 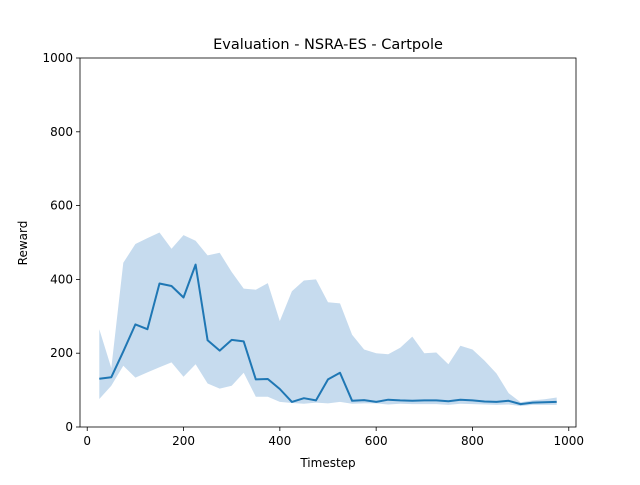 I want to click on y-tick-label: 0, so click(x=69, y=427).